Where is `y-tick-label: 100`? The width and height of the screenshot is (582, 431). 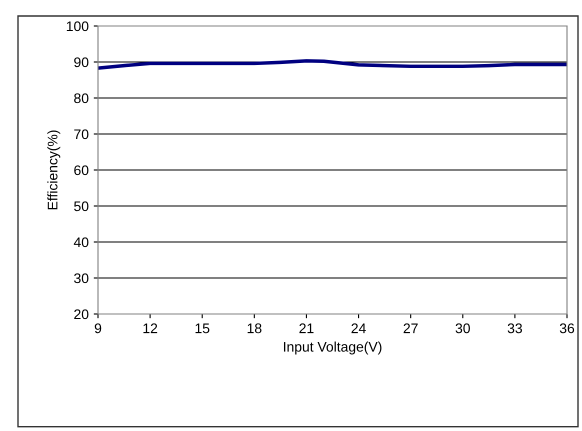 y-tick-label: 100 is located at coordinates (77, 26).